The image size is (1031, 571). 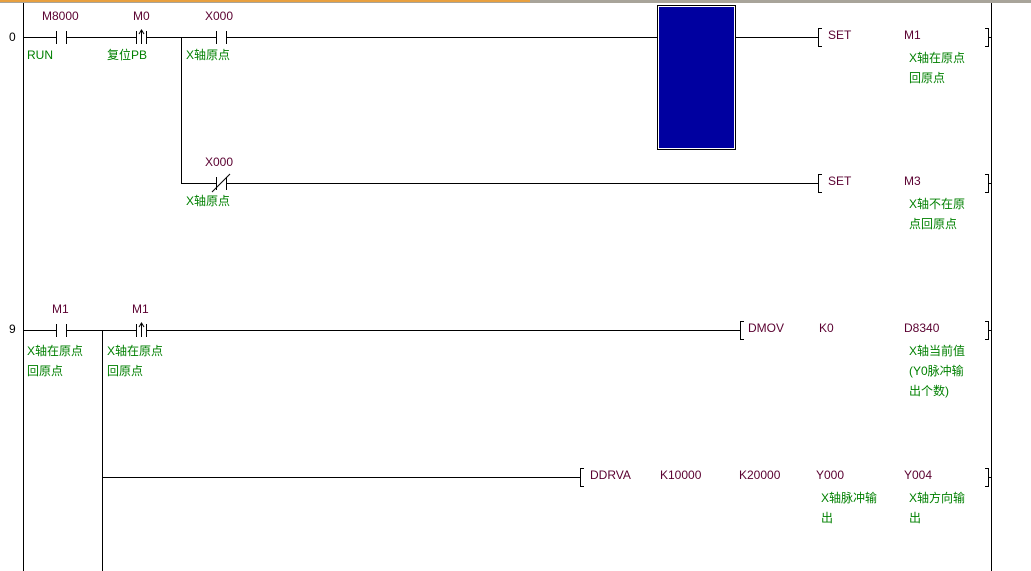 What do you see at coordinates (826, 328) in the screenshot?
I see `instruction-operand: K0` at bounding box center [826, 328].